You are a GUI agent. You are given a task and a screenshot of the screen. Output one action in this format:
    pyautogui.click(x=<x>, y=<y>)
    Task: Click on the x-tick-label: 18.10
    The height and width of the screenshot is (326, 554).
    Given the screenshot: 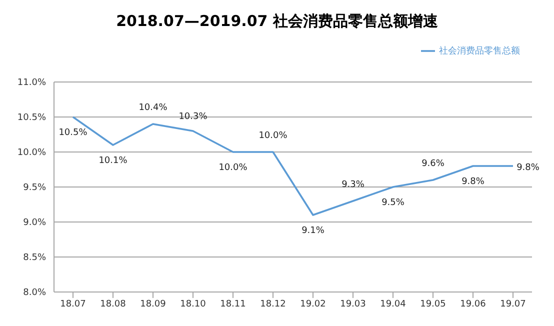 What is the action you would take?
    pyautogui.click(x=193, y=304)
    